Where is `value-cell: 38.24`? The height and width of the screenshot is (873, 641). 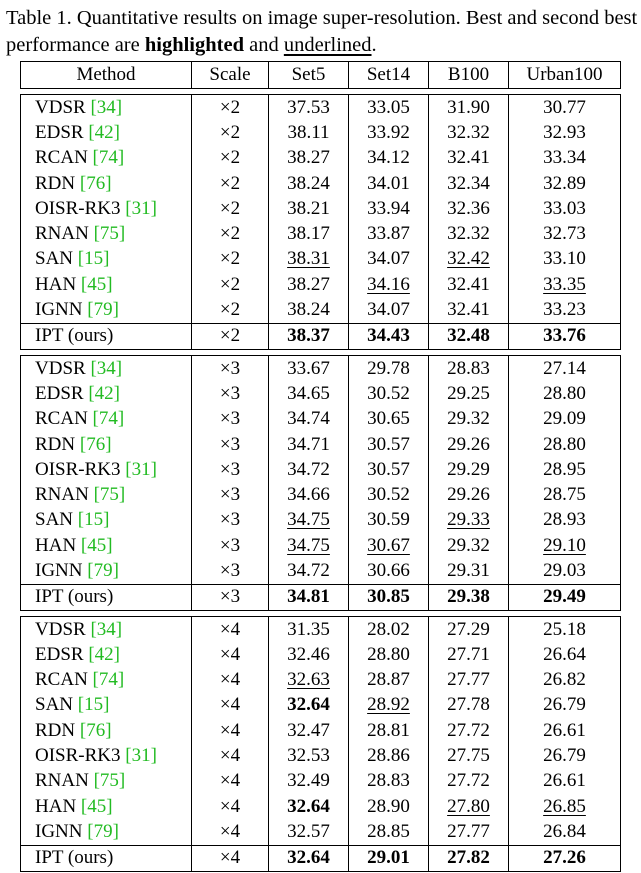 value-cell: 38.24 is located at coordinates (308, 183).